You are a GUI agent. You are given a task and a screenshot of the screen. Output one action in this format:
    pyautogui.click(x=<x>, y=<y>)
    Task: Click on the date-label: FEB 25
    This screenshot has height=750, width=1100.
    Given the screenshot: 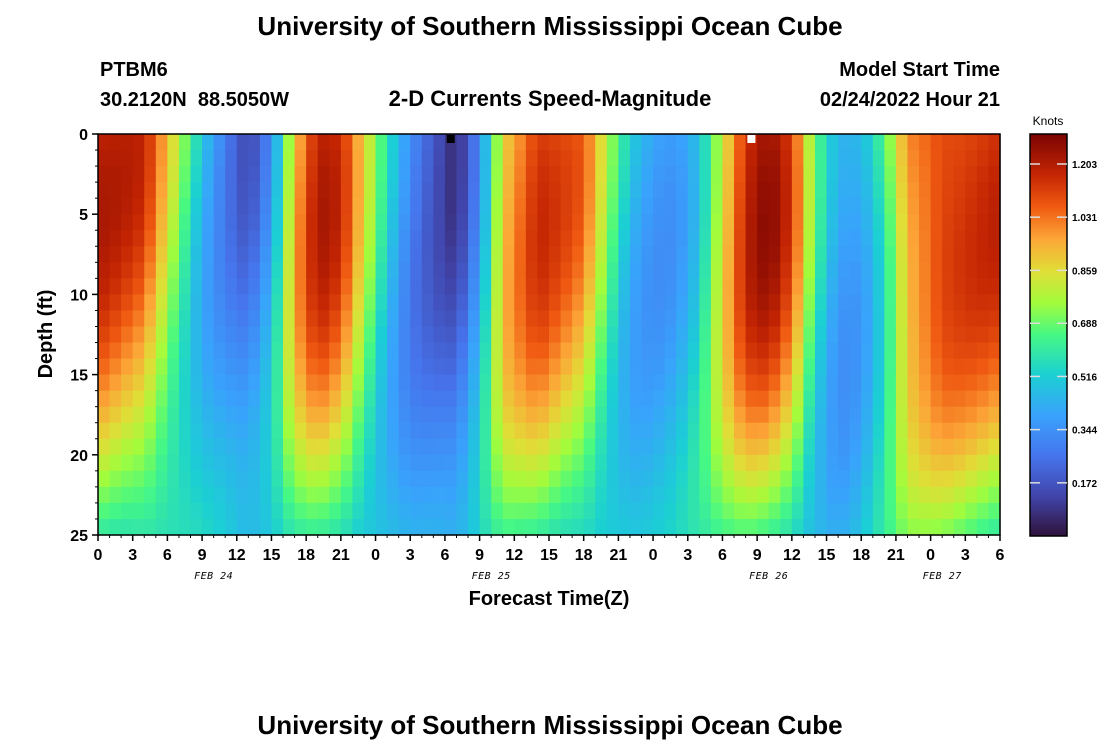 What is the action you would take?
    pyautogui.click(x=491, y=576)
    